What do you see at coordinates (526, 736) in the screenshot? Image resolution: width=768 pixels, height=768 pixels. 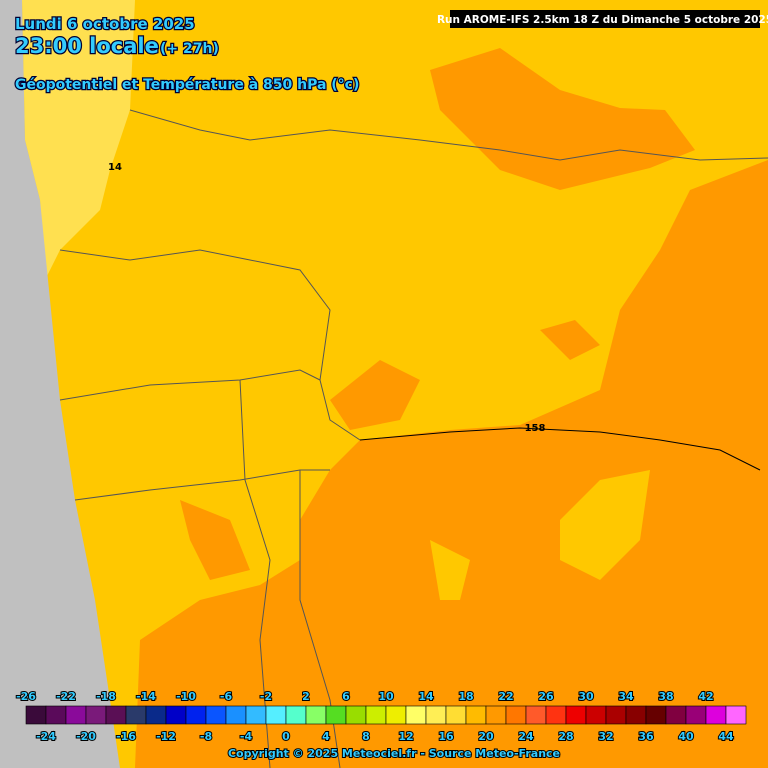 I see `legend-label: 24` at bounding box center [526, 736].